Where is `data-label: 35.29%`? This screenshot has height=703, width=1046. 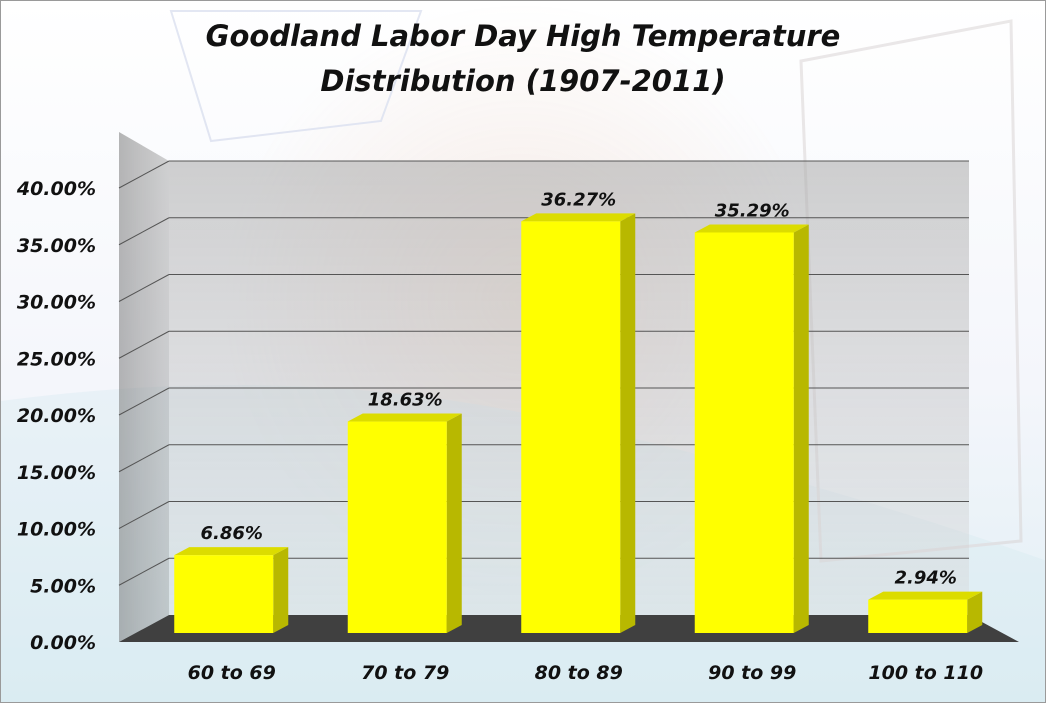 data-label: 35.29% is located at coordinates (752, 210).